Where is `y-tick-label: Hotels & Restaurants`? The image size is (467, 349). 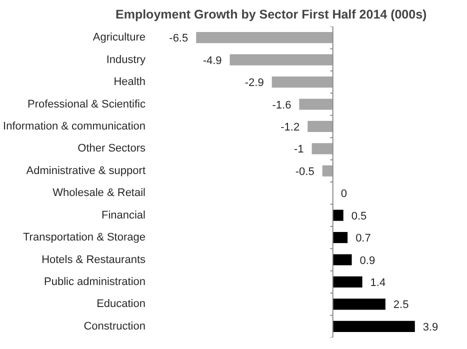
y-tick-label: Hotels & Restaurants is located at coordinates (94, 260).